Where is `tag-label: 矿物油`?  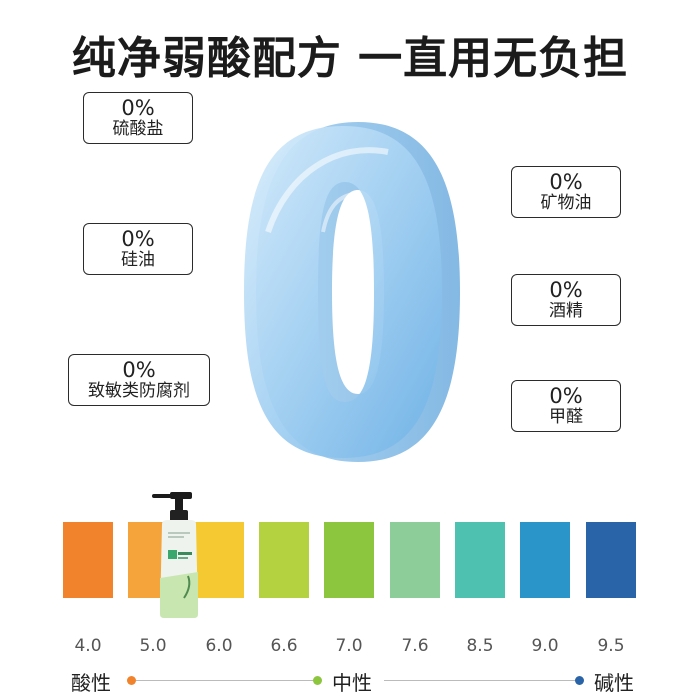
tag-label: 矿物油 is located at coordinates (566, 202).